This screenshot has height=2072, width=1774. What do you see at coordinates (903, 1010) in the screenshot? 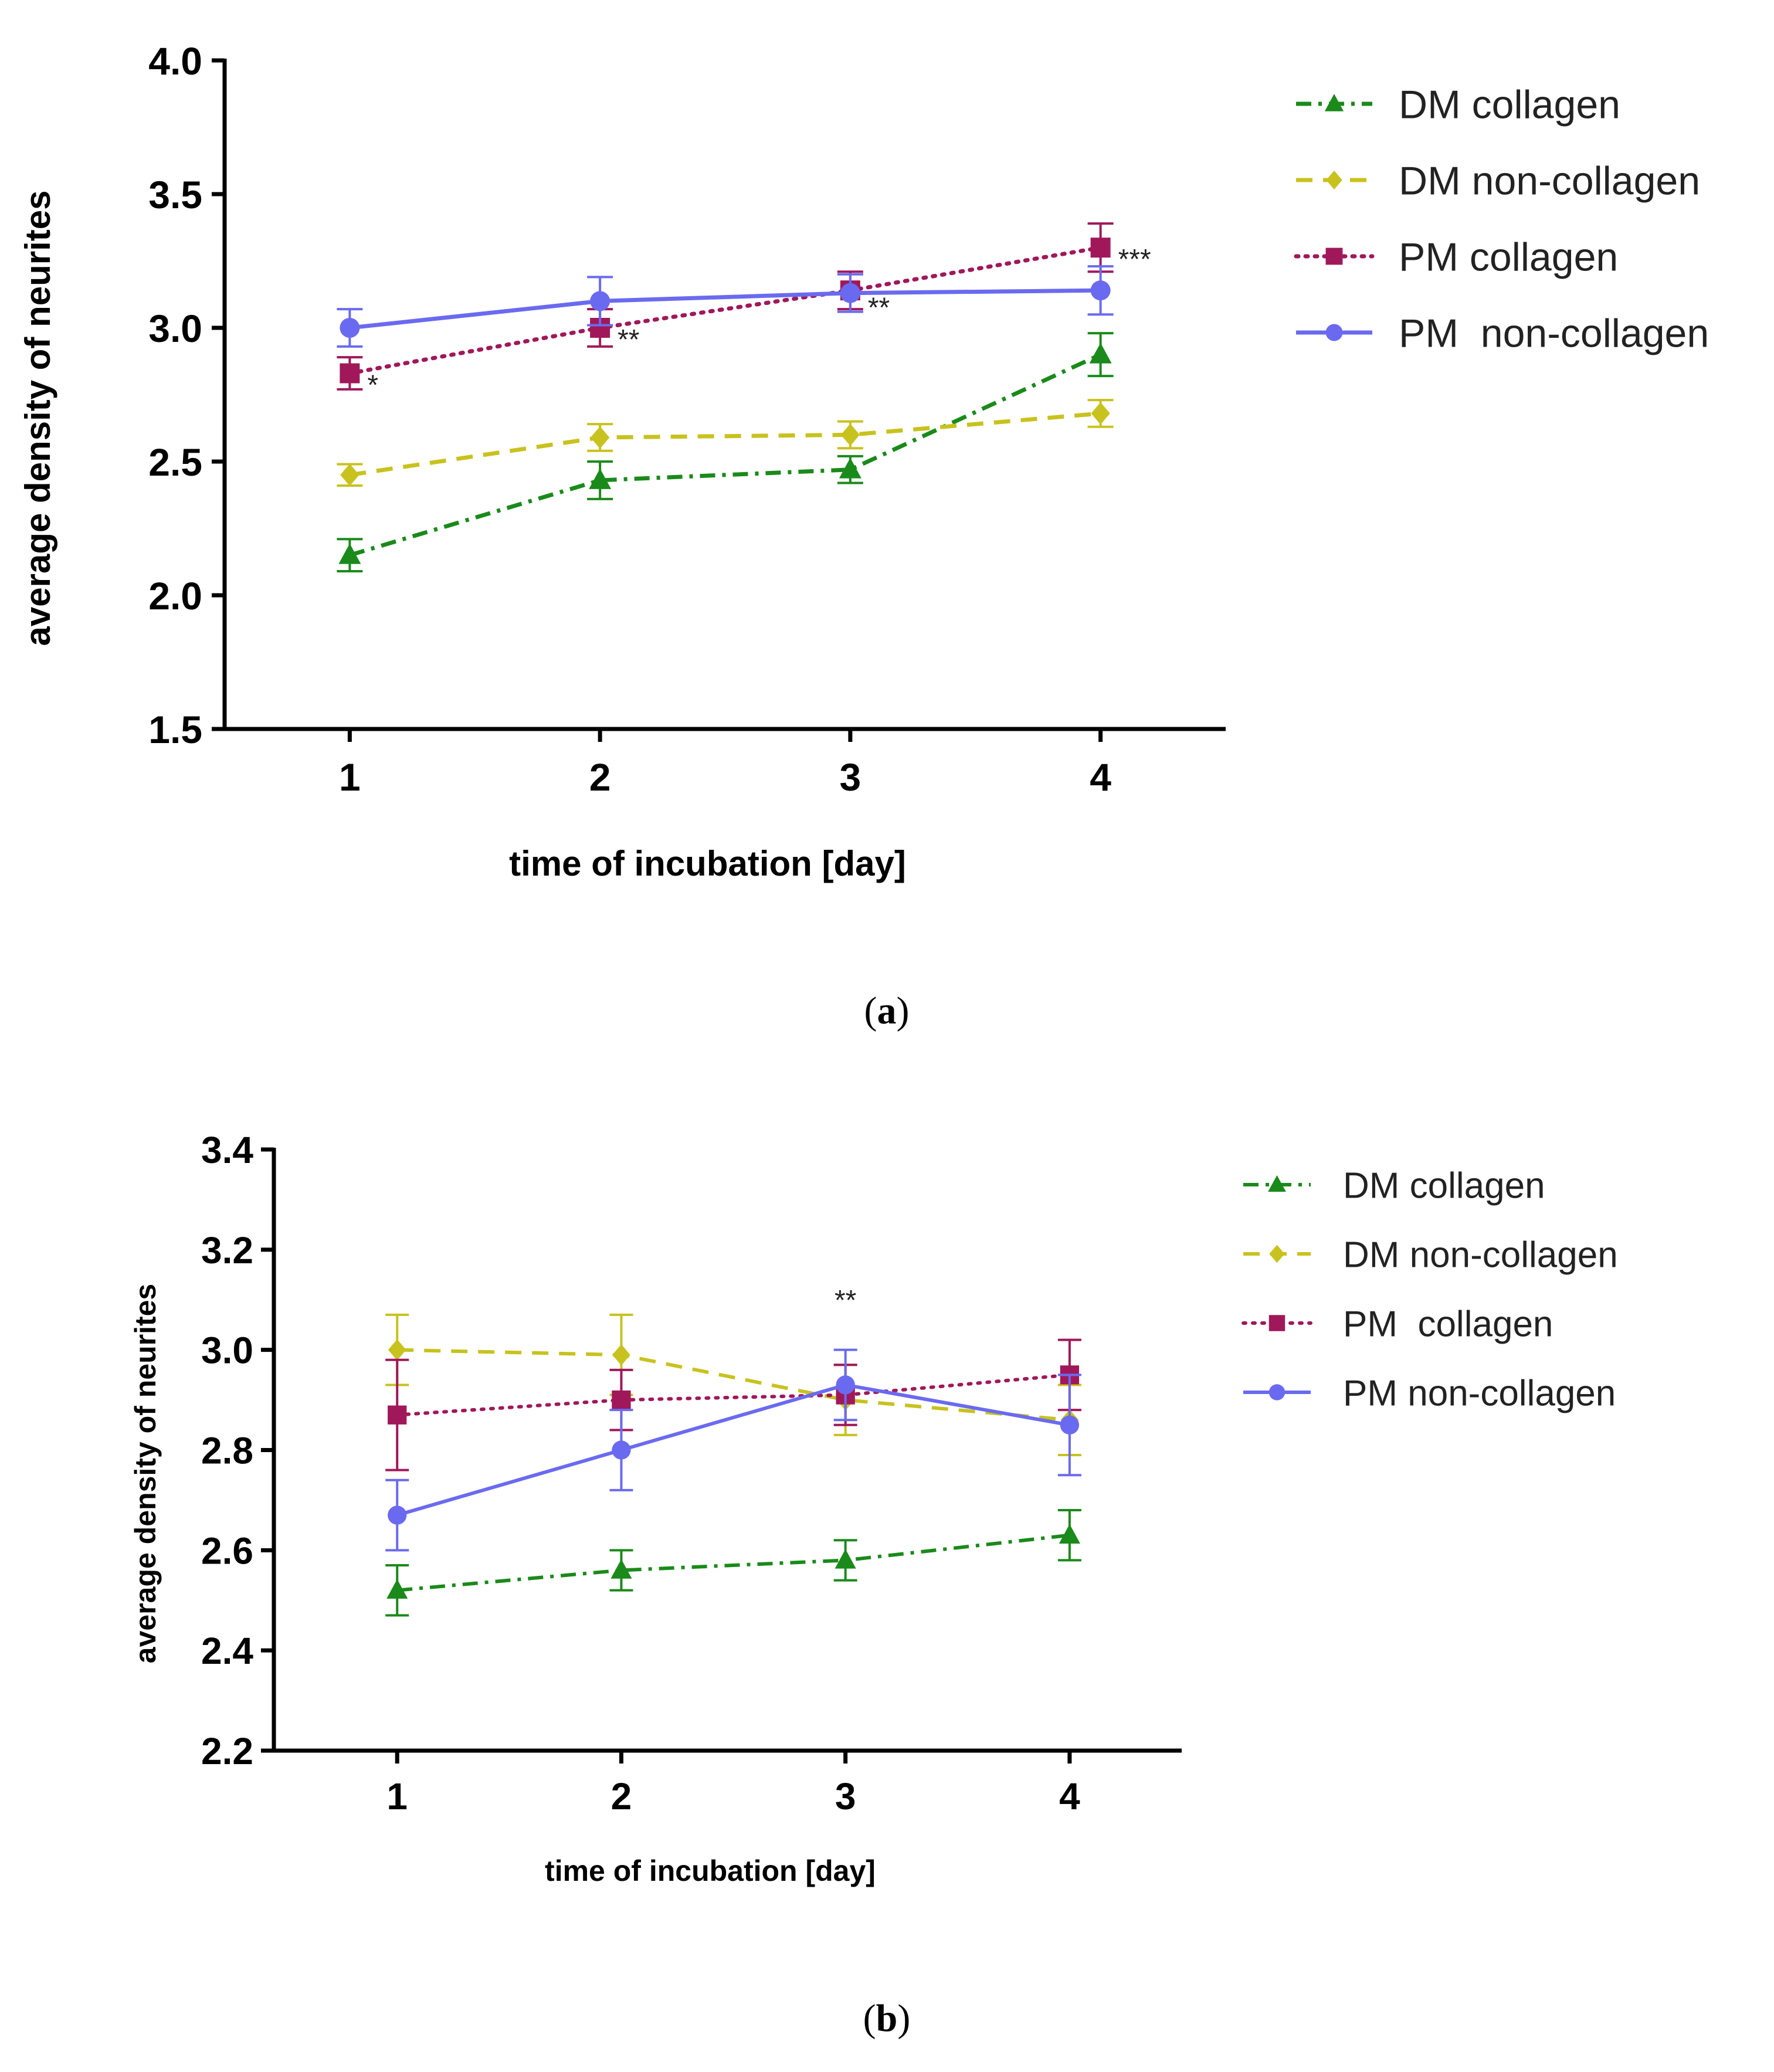
I see `caption-close-a: )` at bounding box center [903, 1010].